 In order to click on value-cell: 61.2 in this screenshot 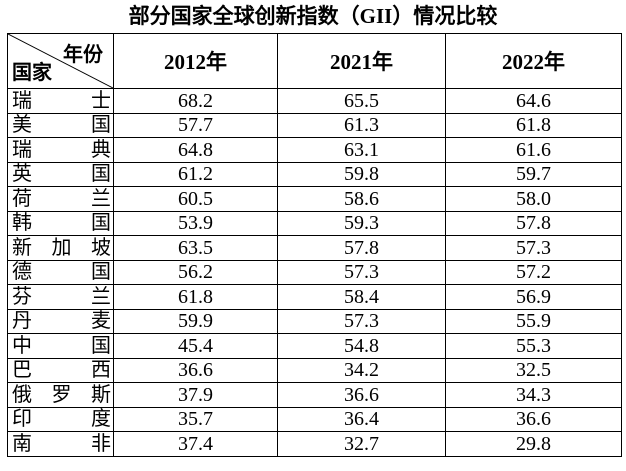, I will do `click(195, 174)`.